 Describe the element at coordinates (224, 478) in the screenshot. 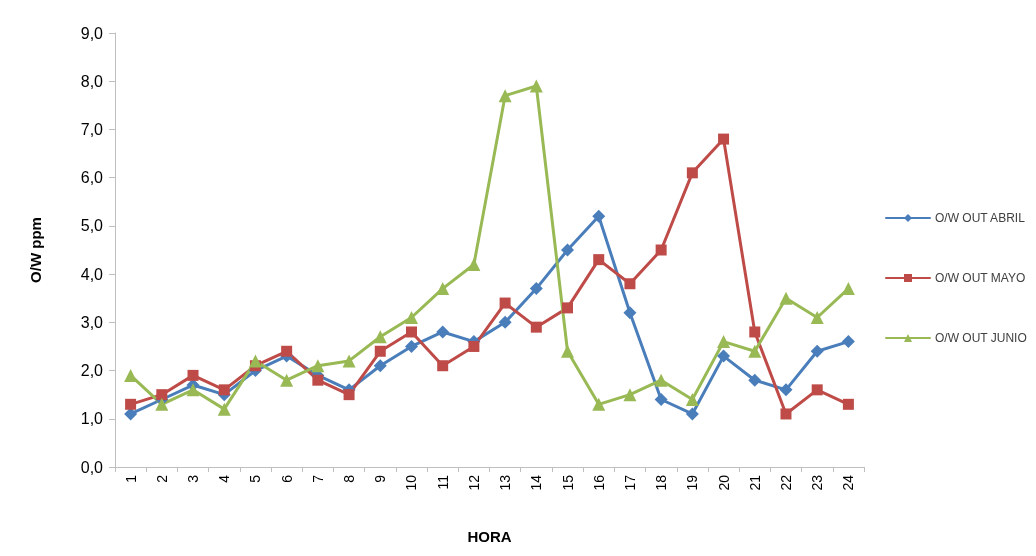

I see `x-tick-label: 4` at that location.